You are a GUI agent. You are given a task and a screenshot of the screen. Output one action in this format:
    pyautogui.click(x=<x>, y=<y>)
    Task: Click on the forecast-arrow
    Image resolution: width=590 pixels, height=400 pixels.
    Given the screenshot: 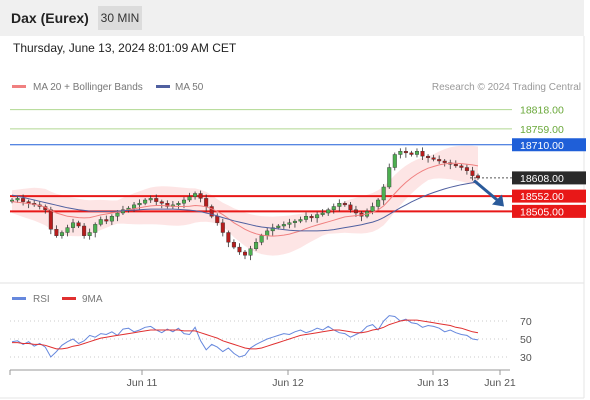 What is the action you would take?
    pyautogui.click(x=488, y=193)
    